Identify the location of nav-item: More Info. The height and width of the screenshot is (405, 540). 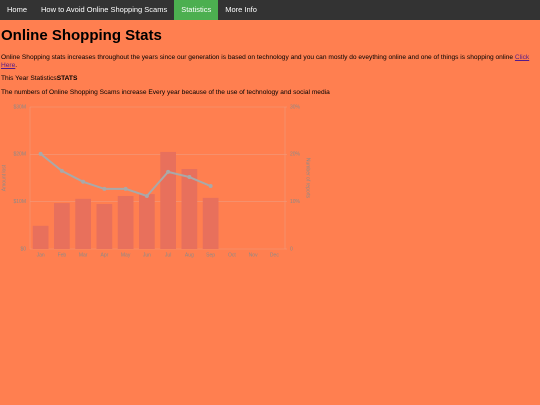
(241, 9).